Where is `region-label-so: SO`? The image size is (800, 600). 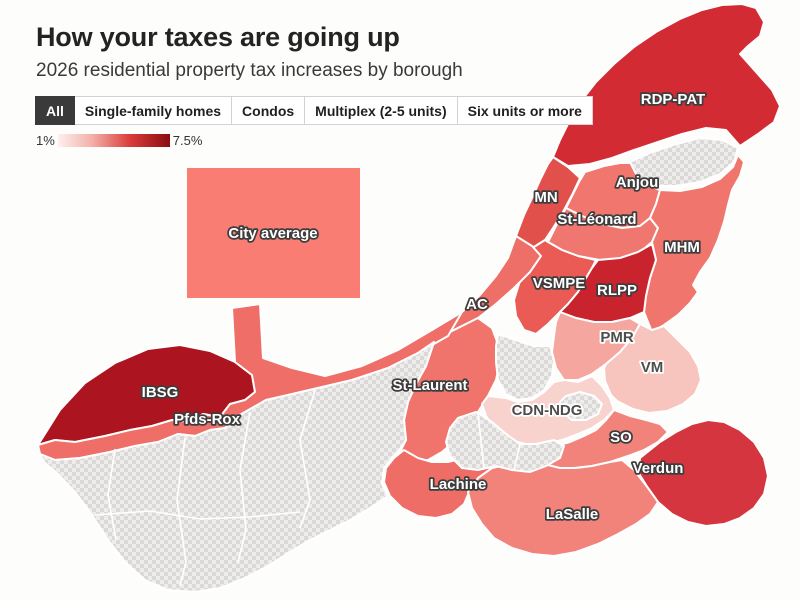
region-label-so: SO is located at coordinates (621, 437).